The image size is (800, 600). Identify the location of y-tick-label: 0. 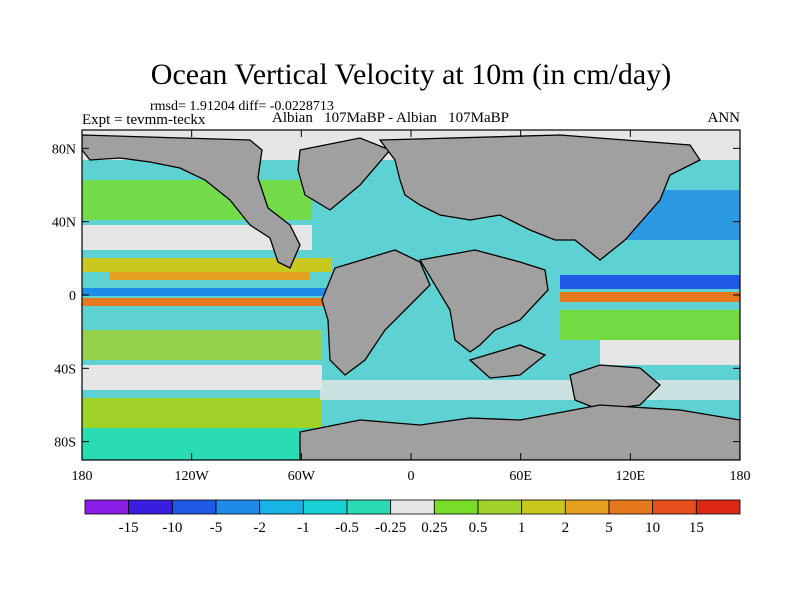
(72, 296).